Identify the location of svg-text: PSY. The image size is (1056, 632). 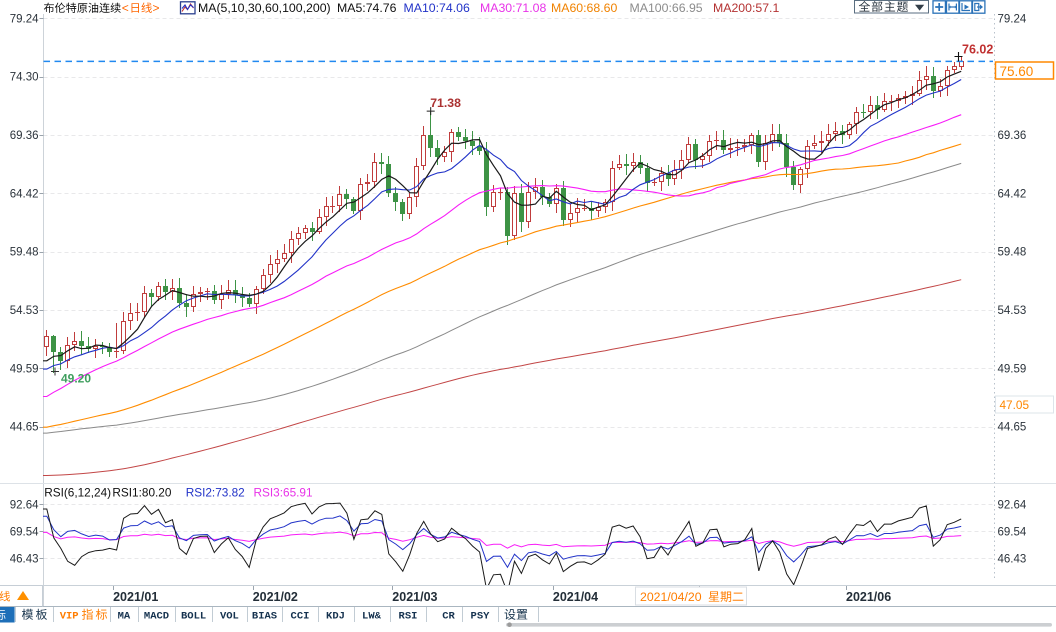
(481, 617).